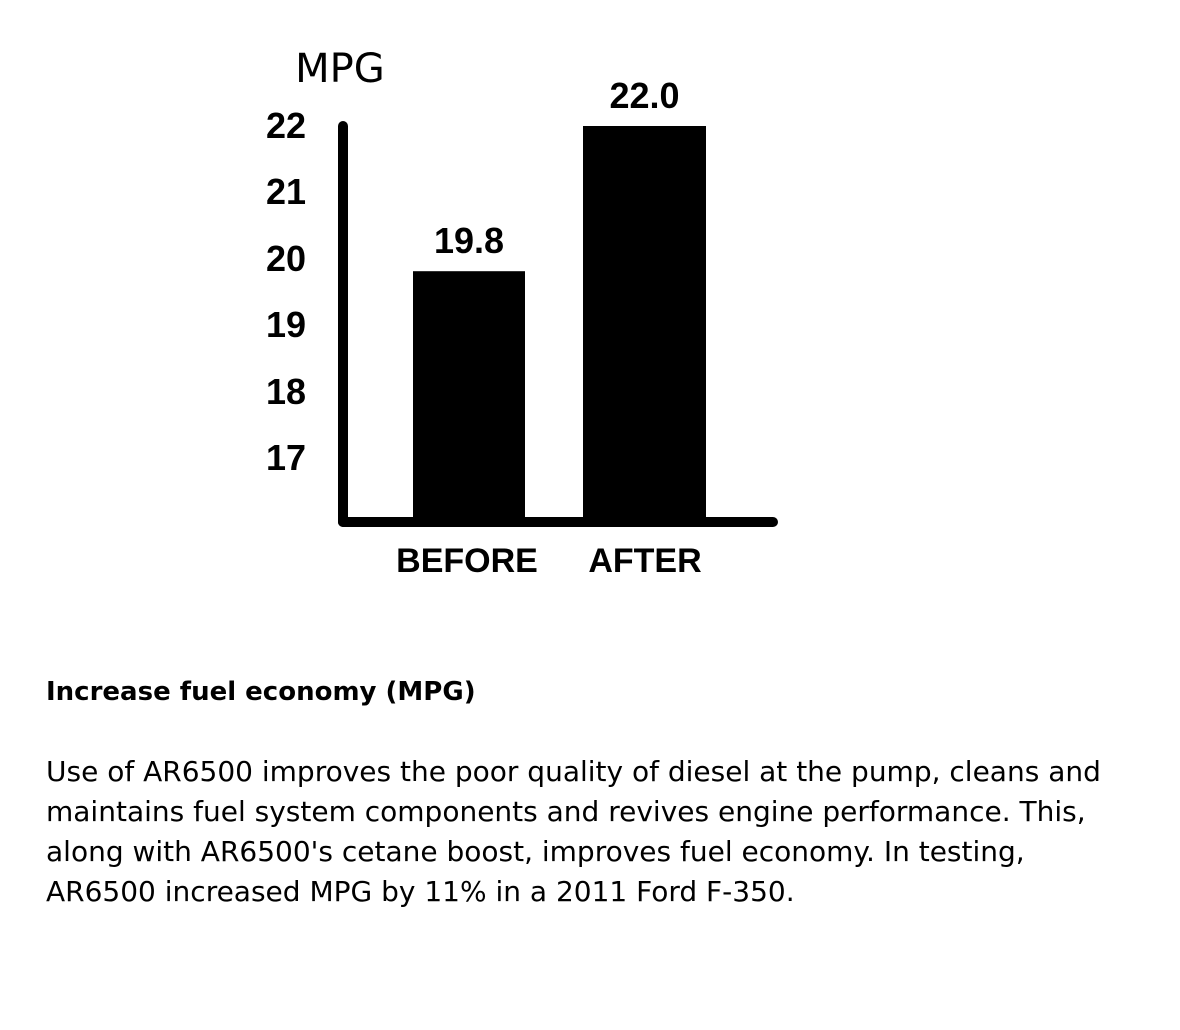 This screenshot has height=1030, width=1180. I want to click on y-axis-label: MPG, so click(340, 69).